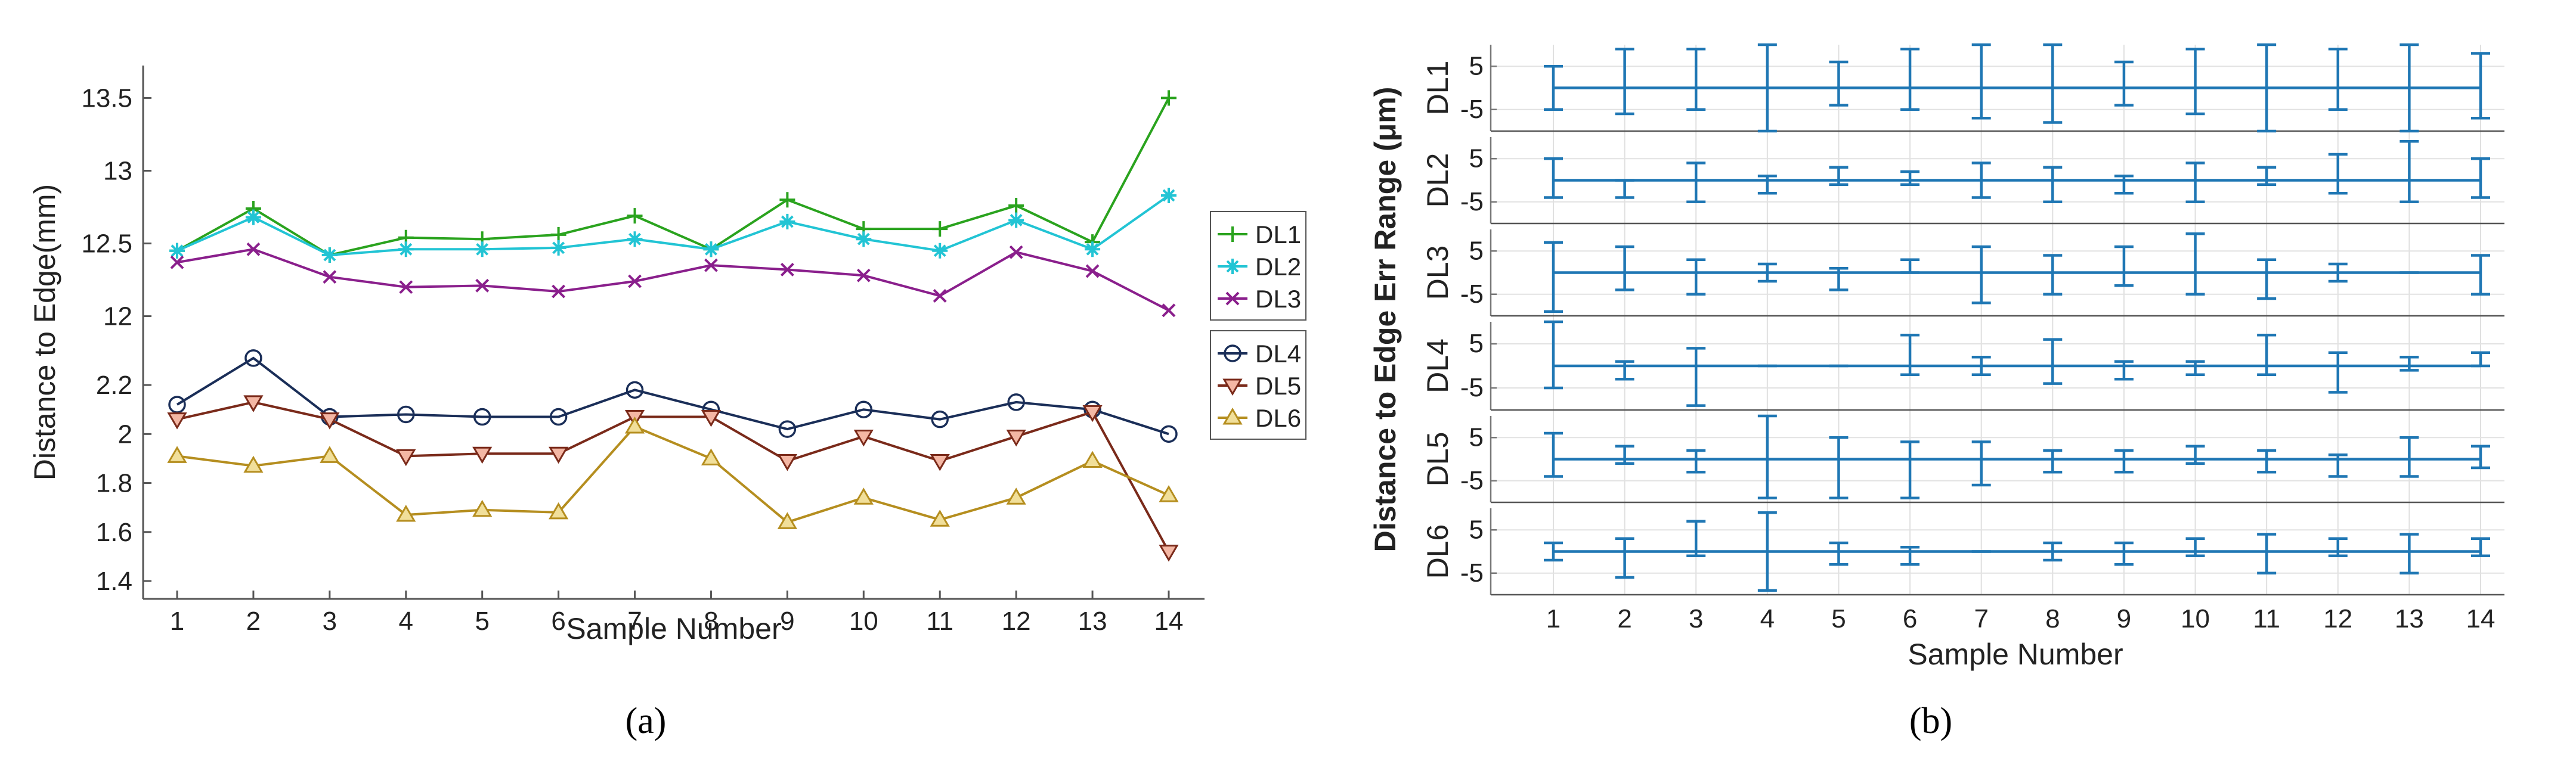  Describe the element at coordinates (1437, 180) in the screenshot. I see `row-label-dl2: DL2` at that location.